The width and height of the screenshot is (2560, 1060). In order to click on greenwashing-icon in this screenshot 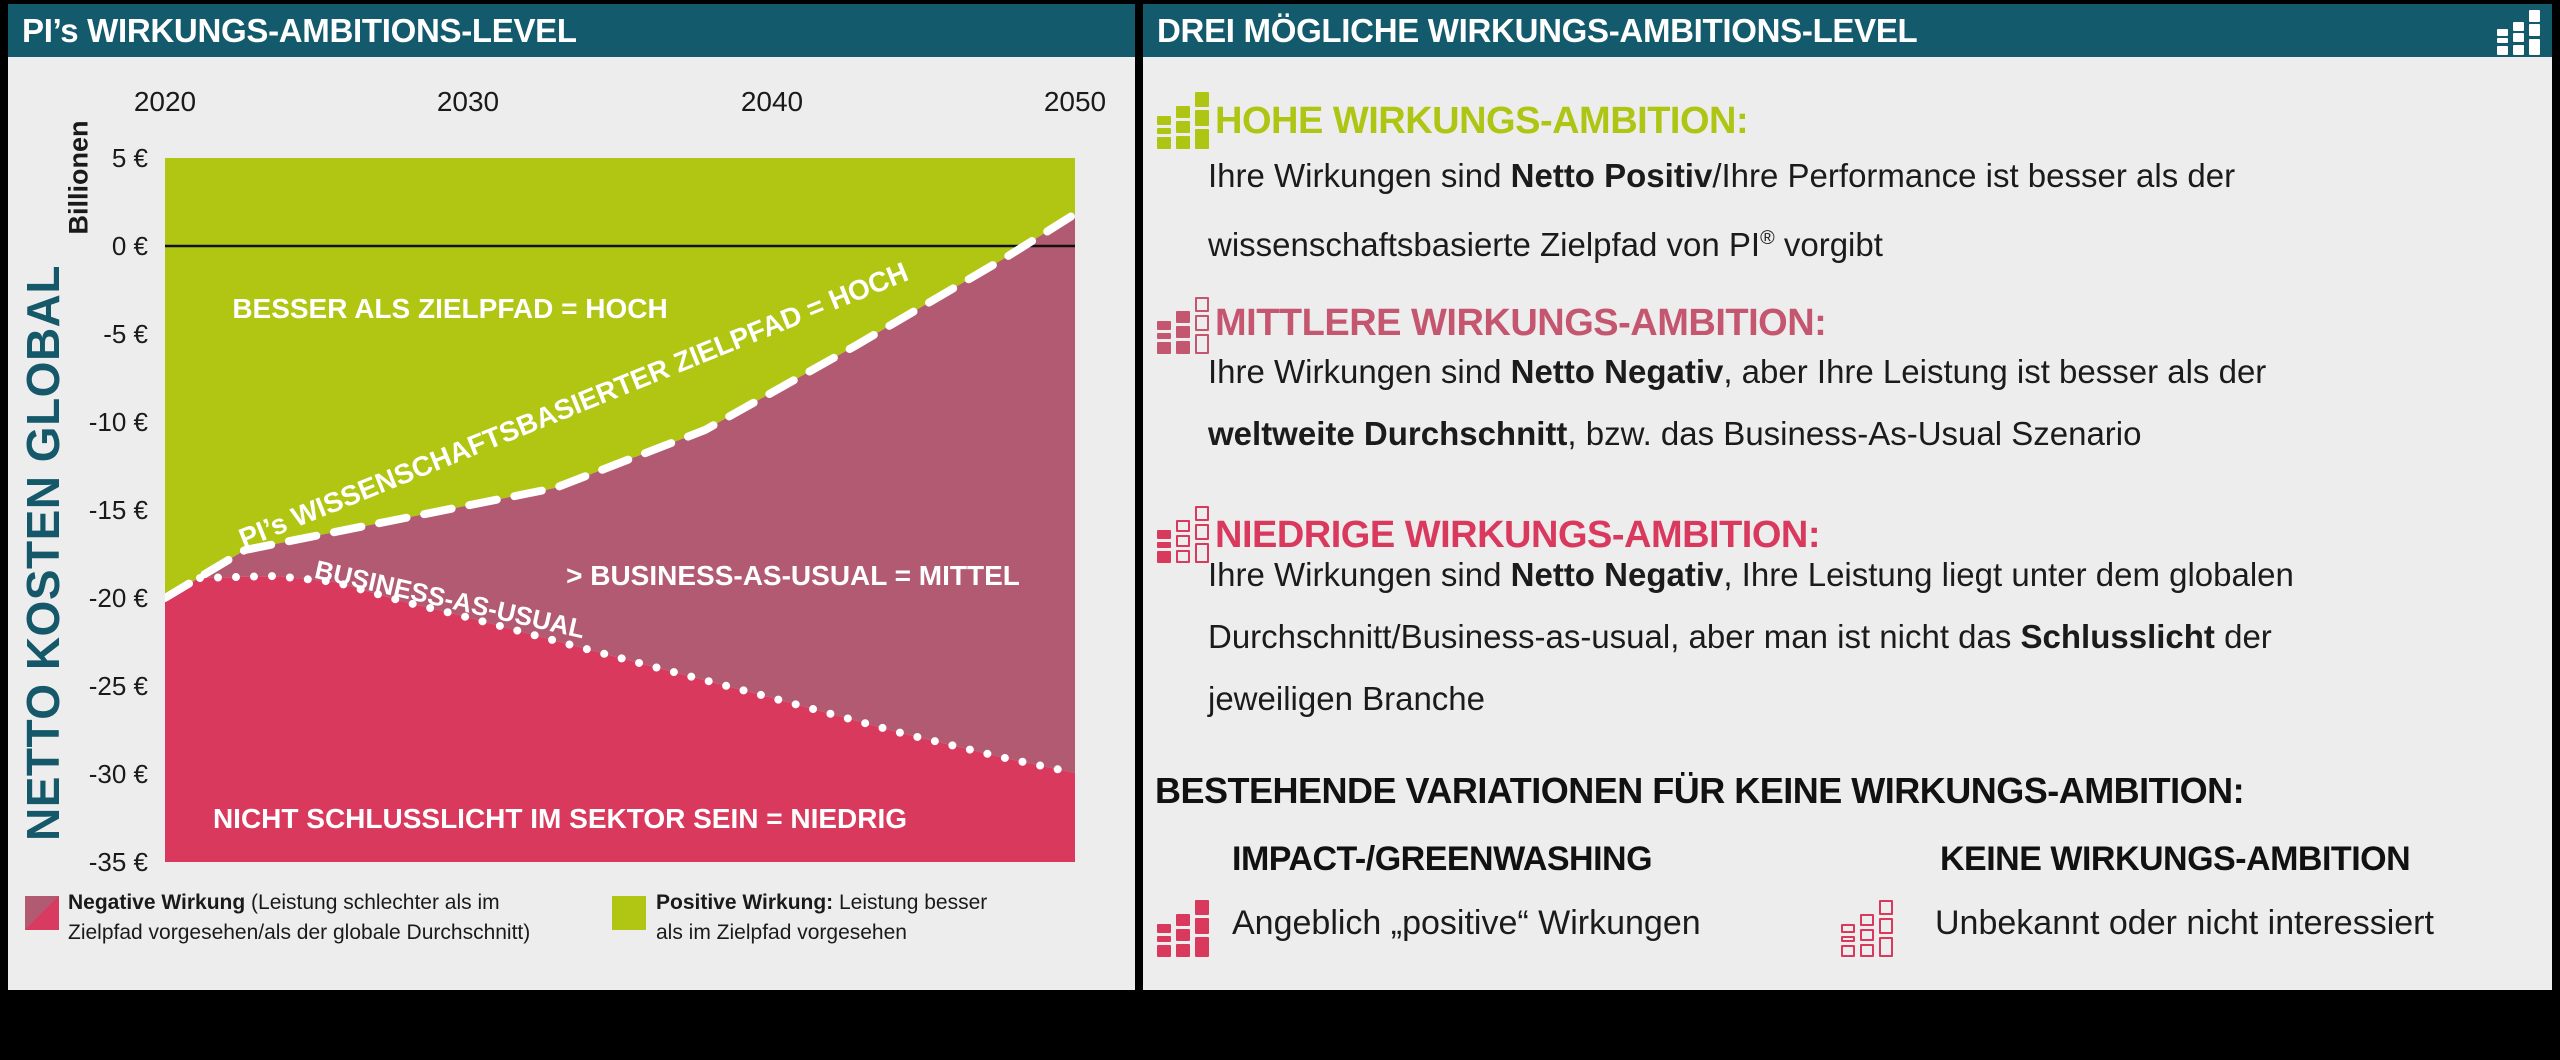, I will do `click(1183, 928)`.